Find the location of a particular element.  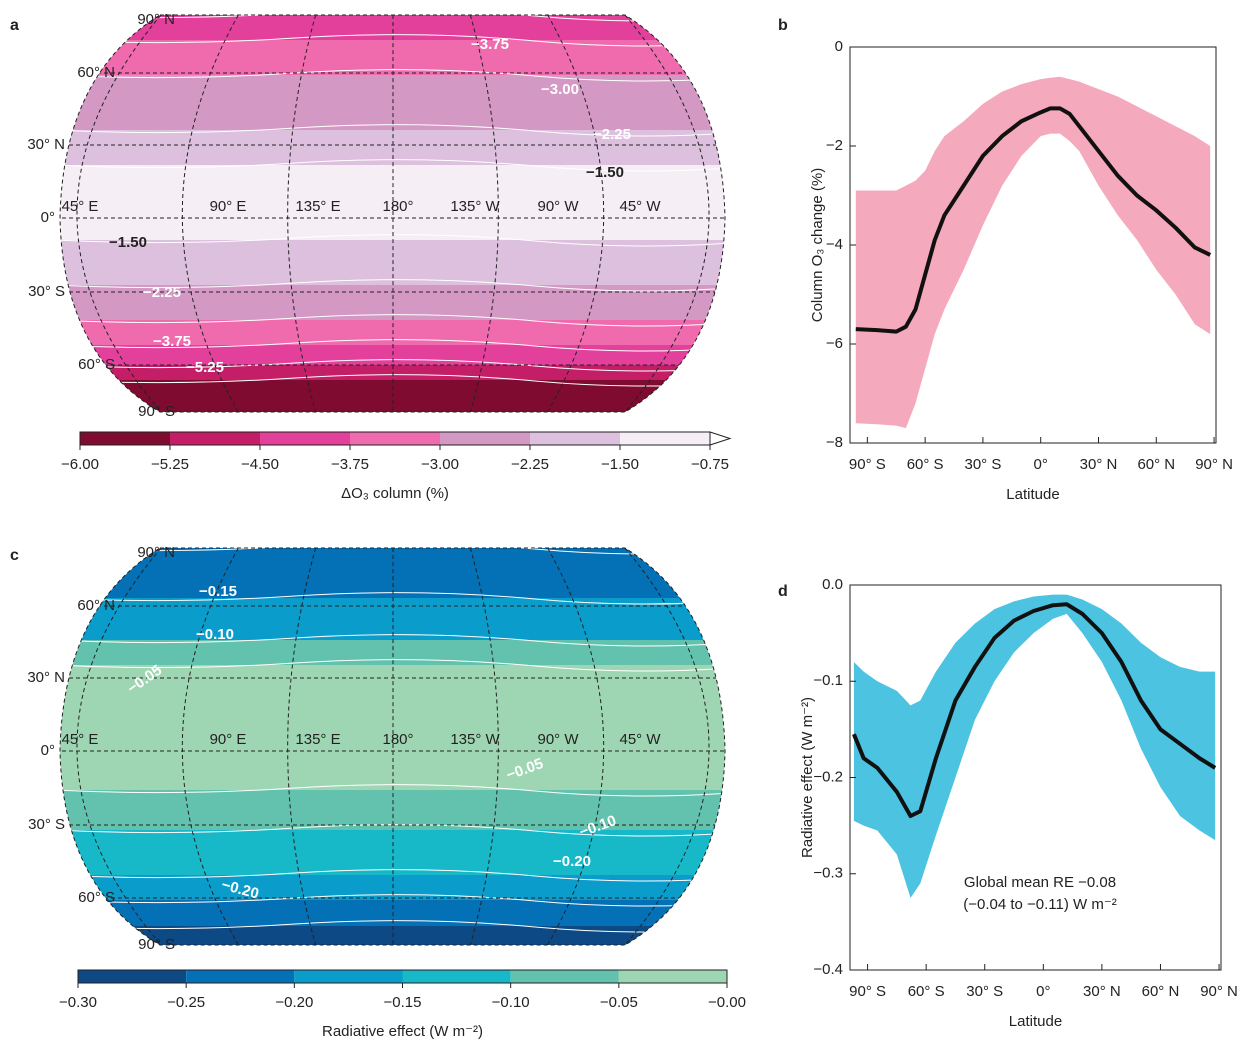

longitude-label: 135° E is located at coordinates (317, 206).